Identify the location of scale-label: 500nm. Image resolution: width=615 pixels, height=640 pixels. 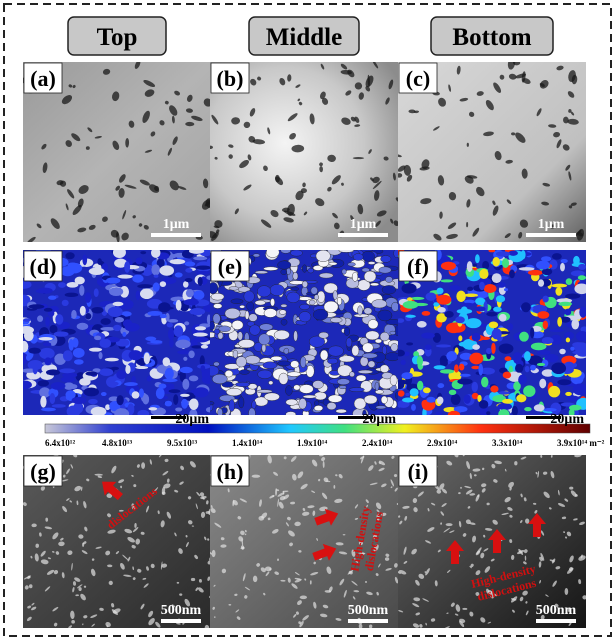
(556, 610).